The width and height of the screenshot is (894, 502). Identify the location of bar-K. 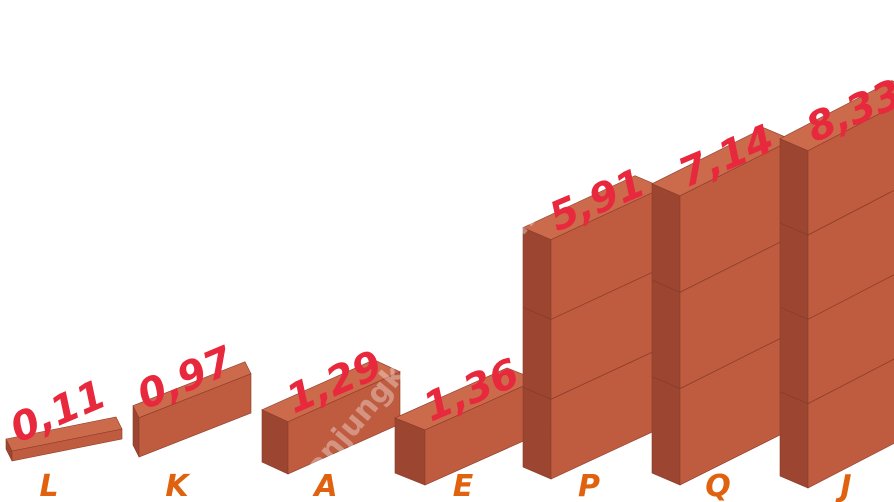
(192, 409).